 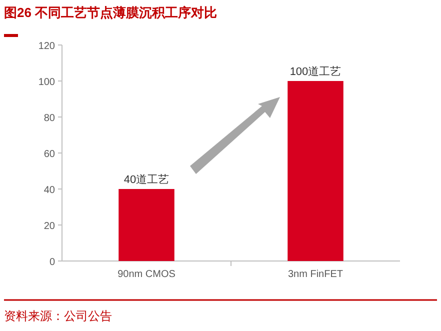 I want to click on y-tick-label: 60, so click(x=50, y=154).